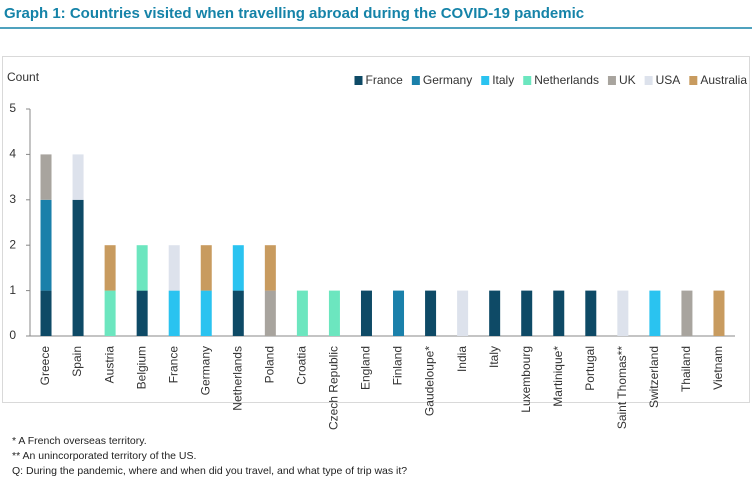 This screenshot has width=752, height=494. I want to click on x-tick-label: India, so click(462, 359).